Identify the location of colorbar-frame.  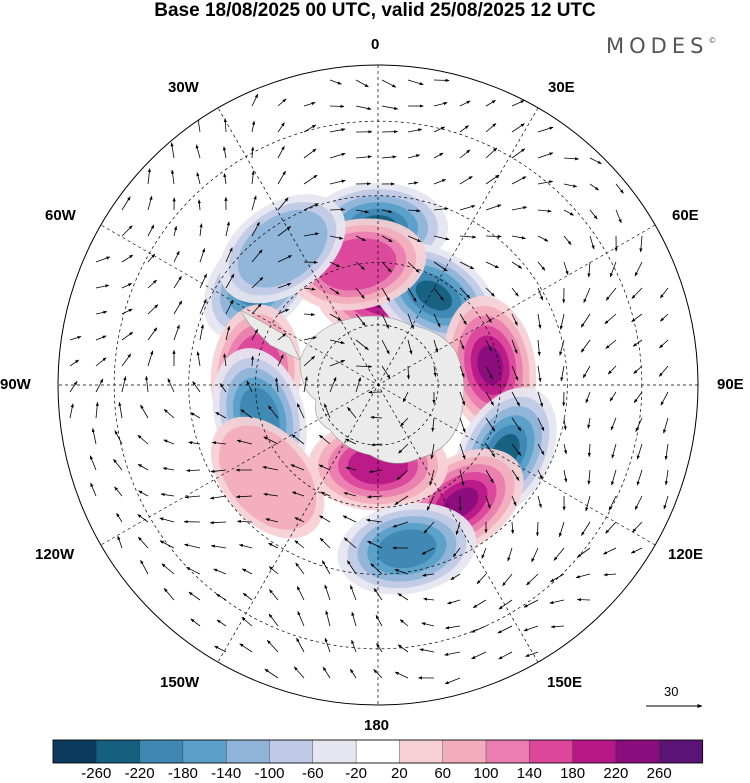
(377, 751).